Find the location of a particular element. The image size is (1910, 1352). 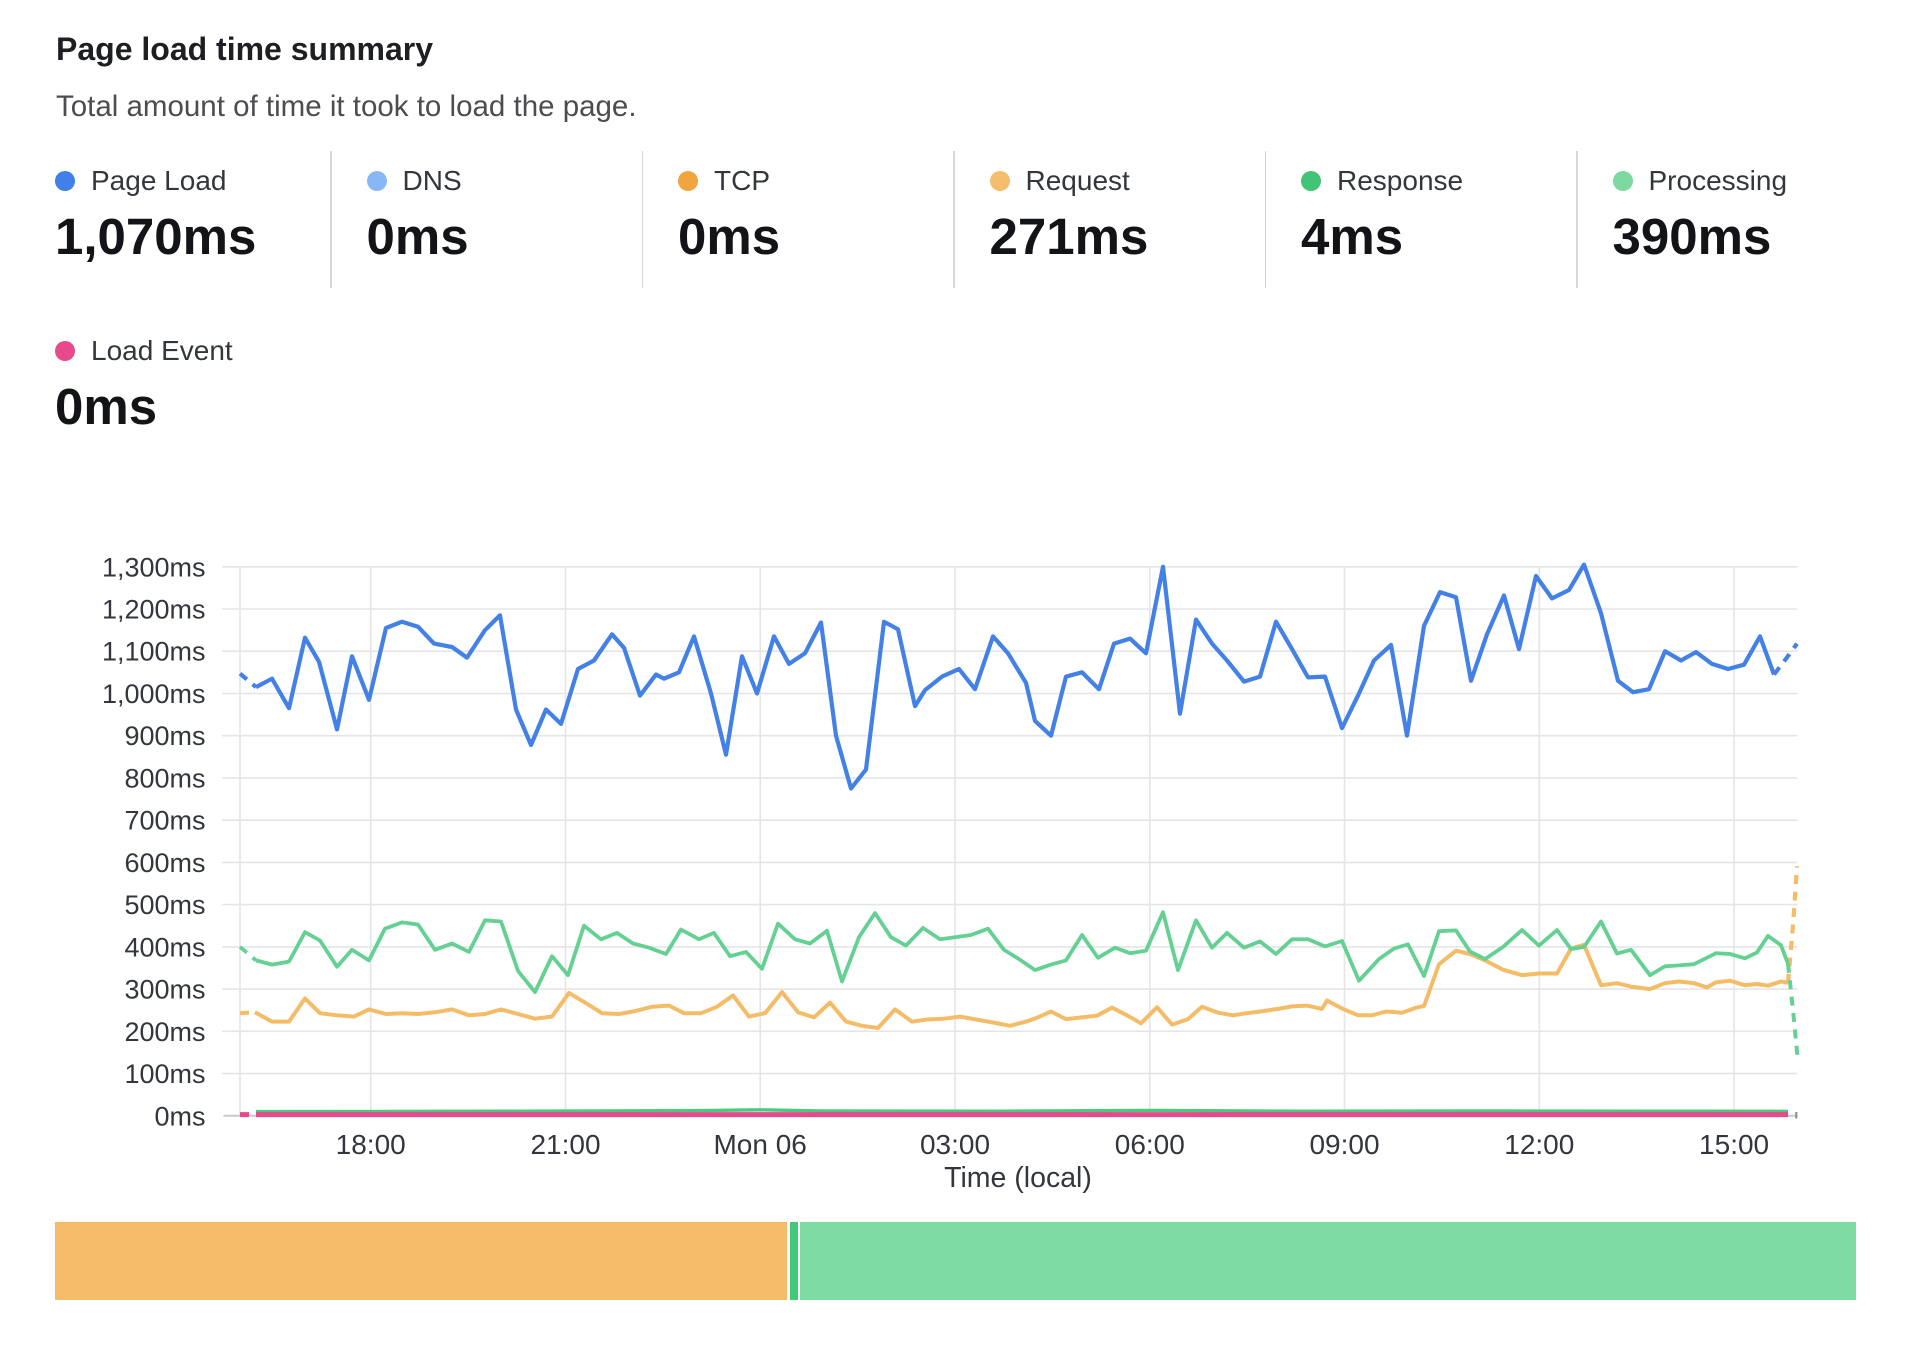

svg-text: 1,100ms is located at coordinates (154, 652).